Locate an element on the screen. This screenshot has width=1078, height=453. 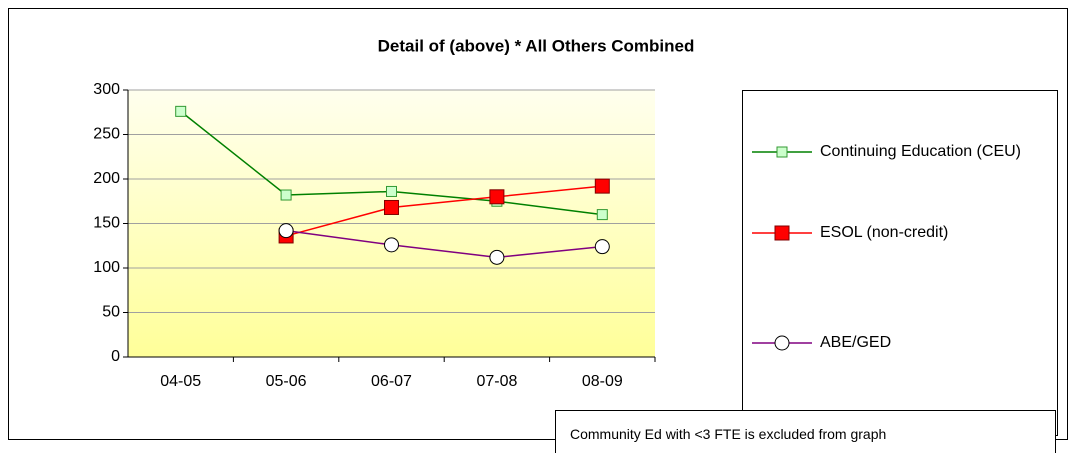
chart-title: Detail of (above) * All Others Combined is located at coordinates (536, 45).